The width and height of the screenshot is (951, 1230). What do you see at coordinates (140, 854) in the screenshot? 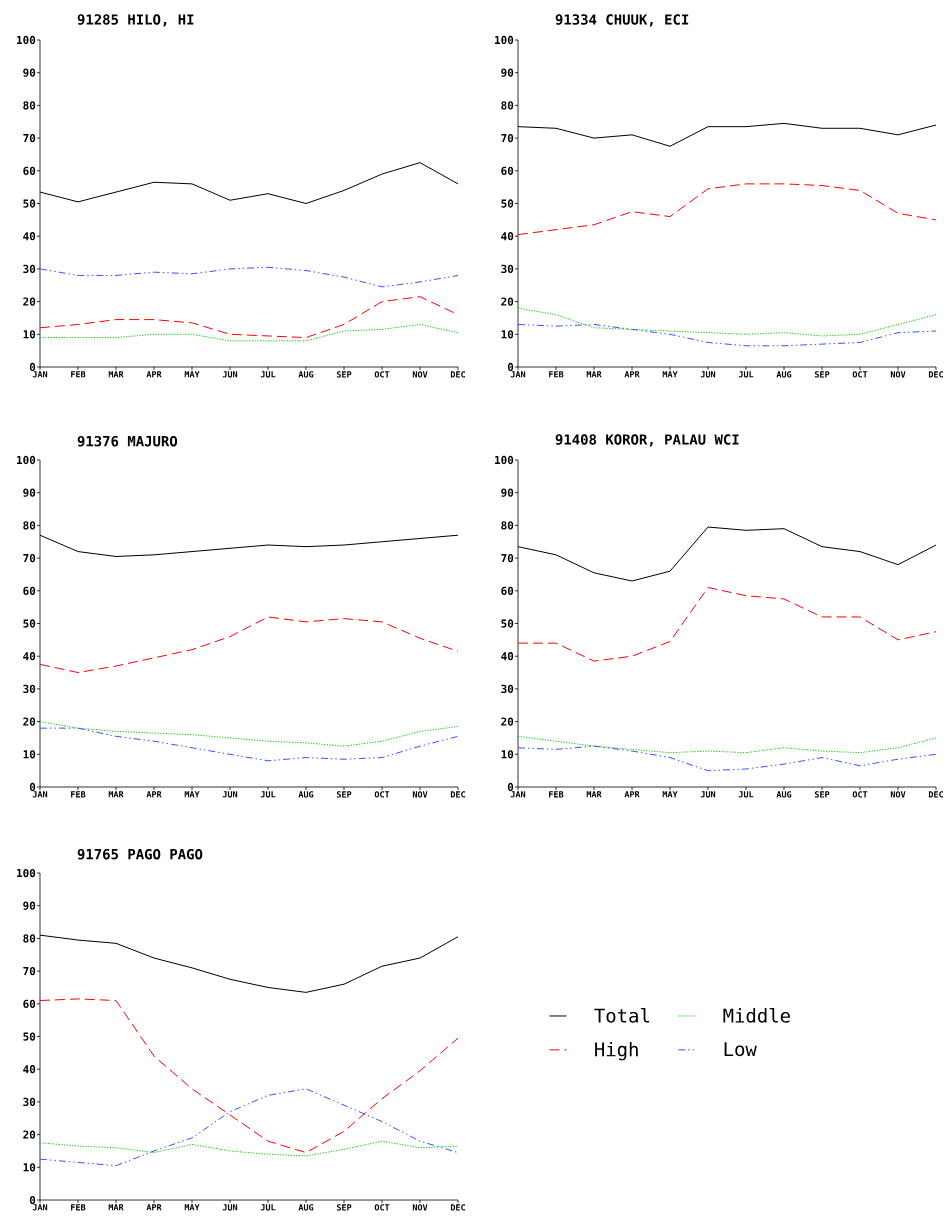
I see `chart-title: 91765 PAGO PAGO` at bounding box center [140, 854].